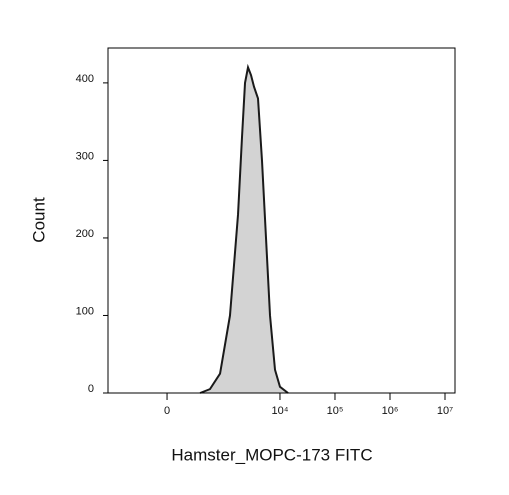 The height and width of the screenshot is (495, 509). I want to click on y-tick-label: 100, so click(85, 311).